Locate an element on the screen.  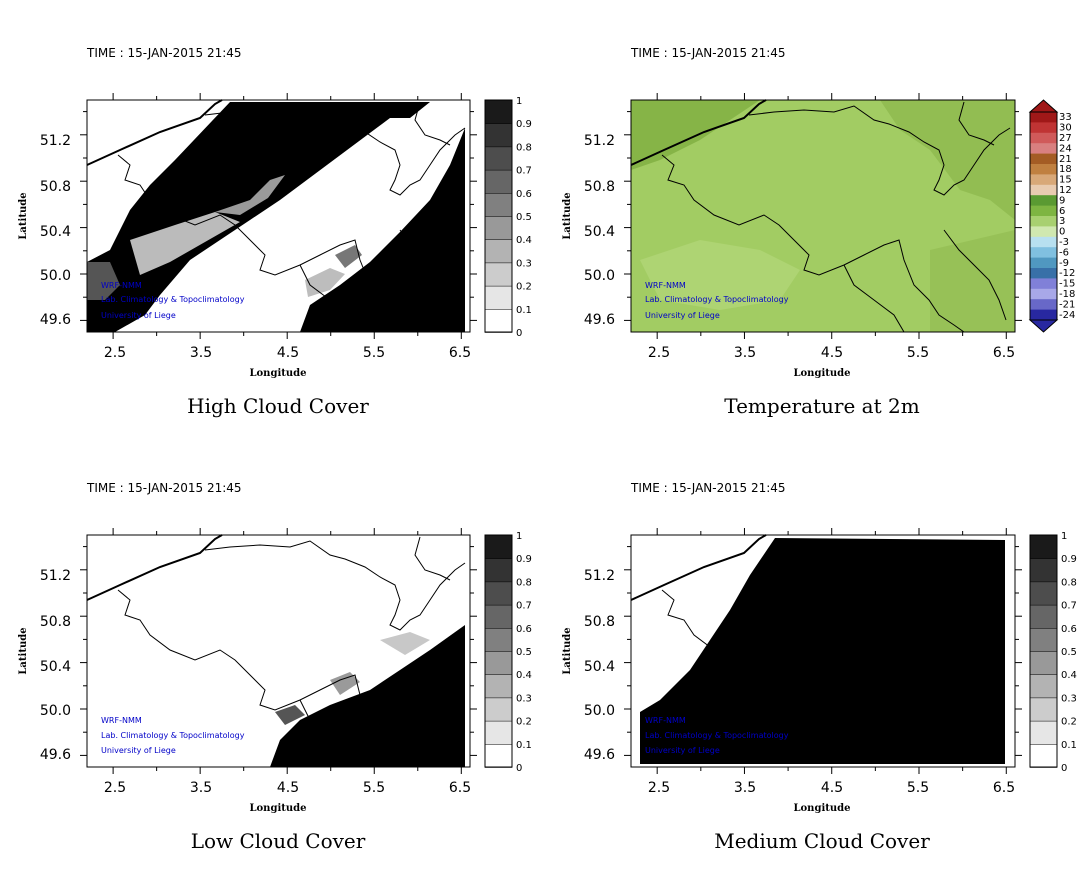
colorbar-tick-label: -3 is located at coordinates (1064, 242).